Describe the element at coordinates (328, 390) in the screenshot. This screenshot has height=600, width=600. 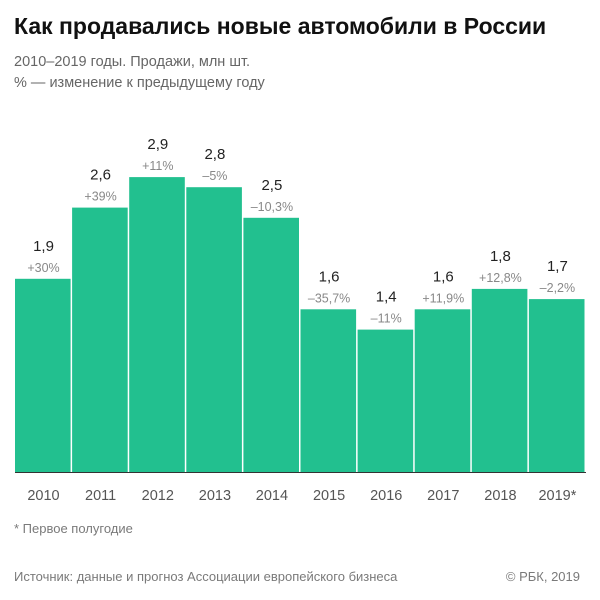
I see `bar-2015` at that location.